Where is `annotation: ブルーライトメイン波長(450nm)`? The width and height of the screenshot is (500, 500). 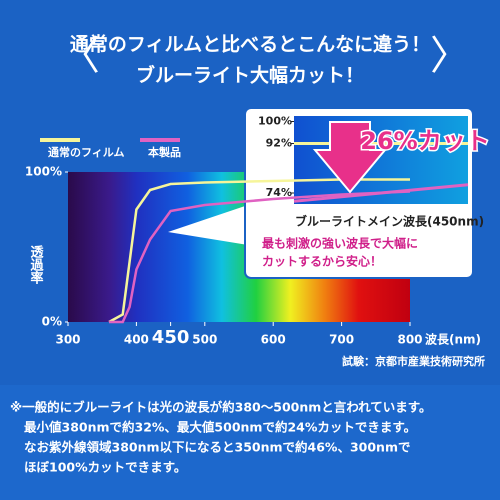
annotation: ブルーライトメイン波長(450nm) is located at coordinates (389, 221).